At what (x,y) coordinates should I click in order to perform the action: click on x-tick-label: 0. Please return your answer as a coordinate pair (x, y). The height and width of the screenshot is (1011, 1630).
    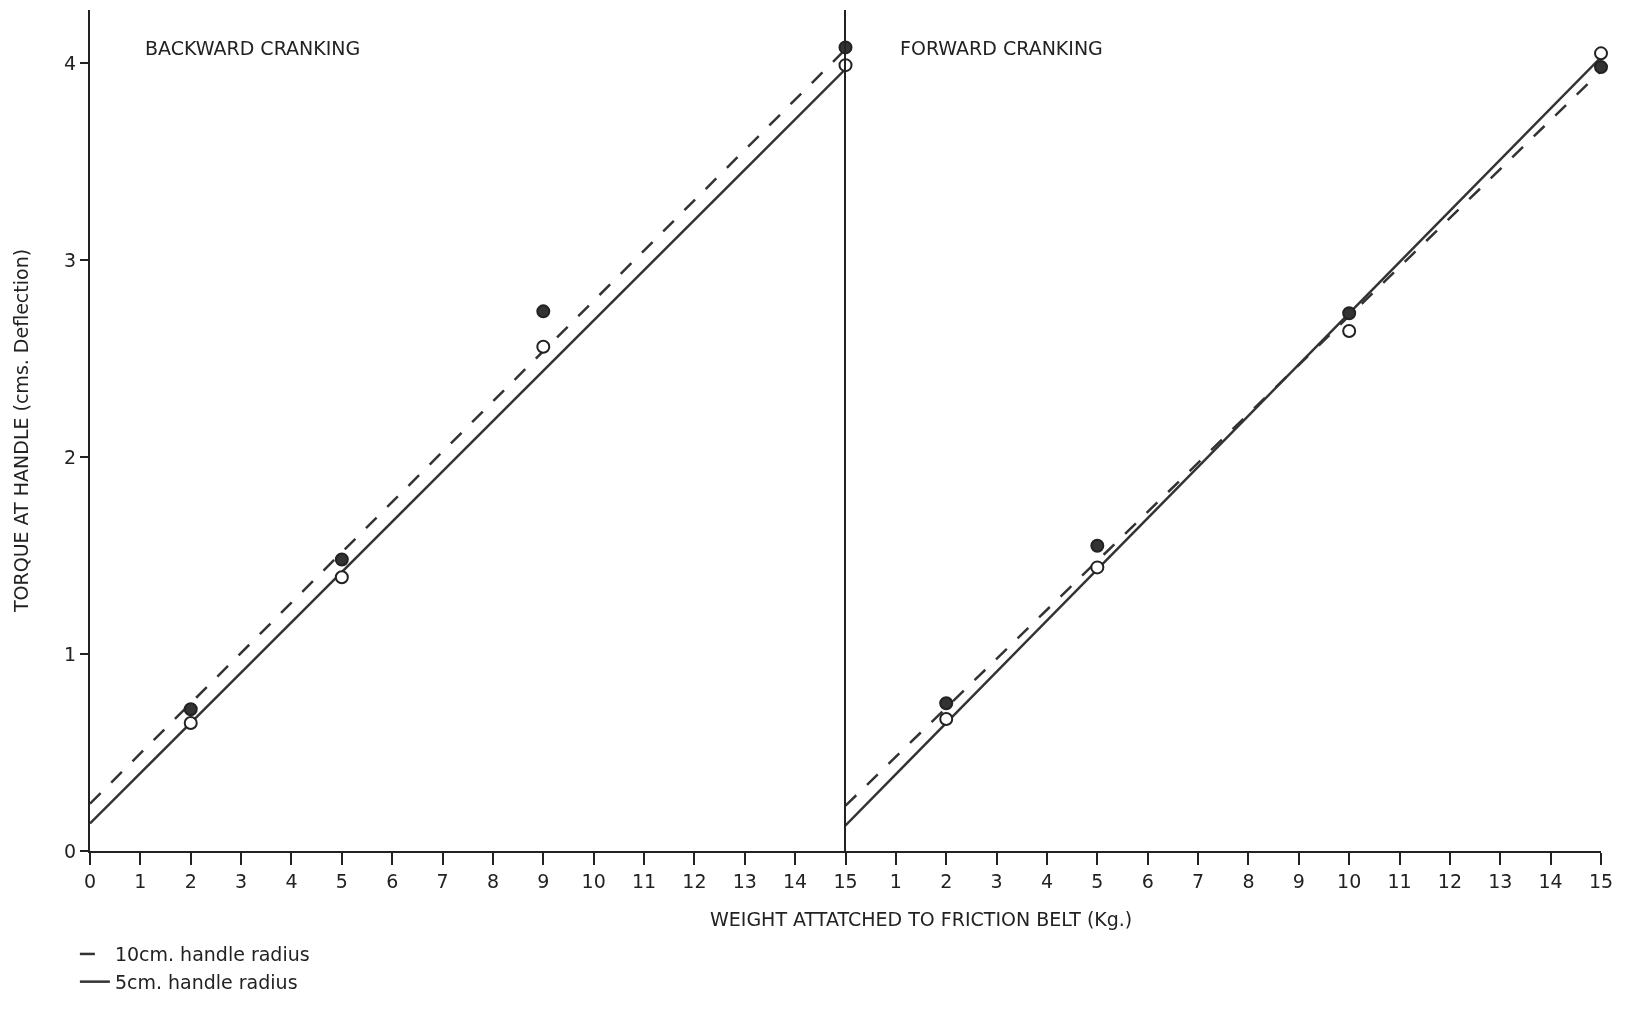
    Looking at the image, I should click on (90, 880).